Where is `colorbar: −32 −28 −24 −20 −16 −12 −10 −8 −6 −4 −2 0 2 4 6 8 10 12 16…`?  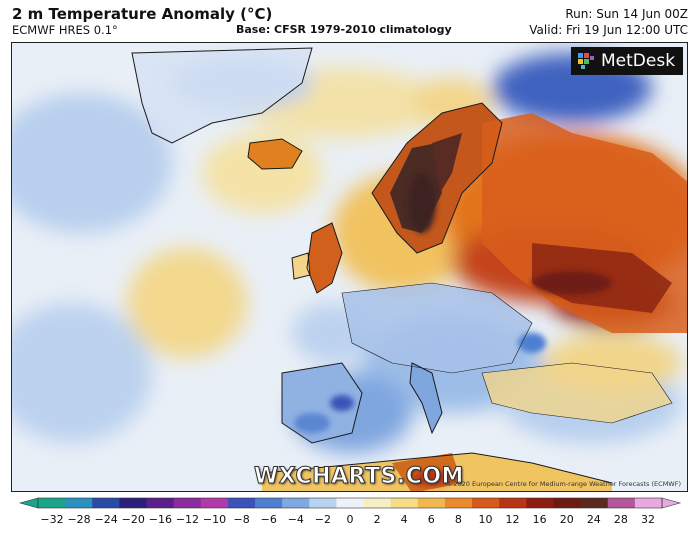 colorbar: −32 −28 −24 −20 −16 −12 −10 −8 −6 −4 −2 0 2 4 6 8 10 12 16… is located at coordinates (350, 515).